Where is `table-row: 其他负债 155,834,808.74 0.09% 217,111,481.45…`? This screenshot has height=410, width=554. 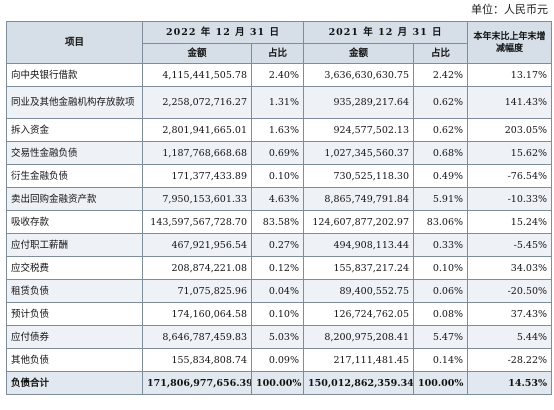 table-row: 其他负债 155,834,808.74 0.09% 217,111,481.45… is located at coordinates (279, 360).